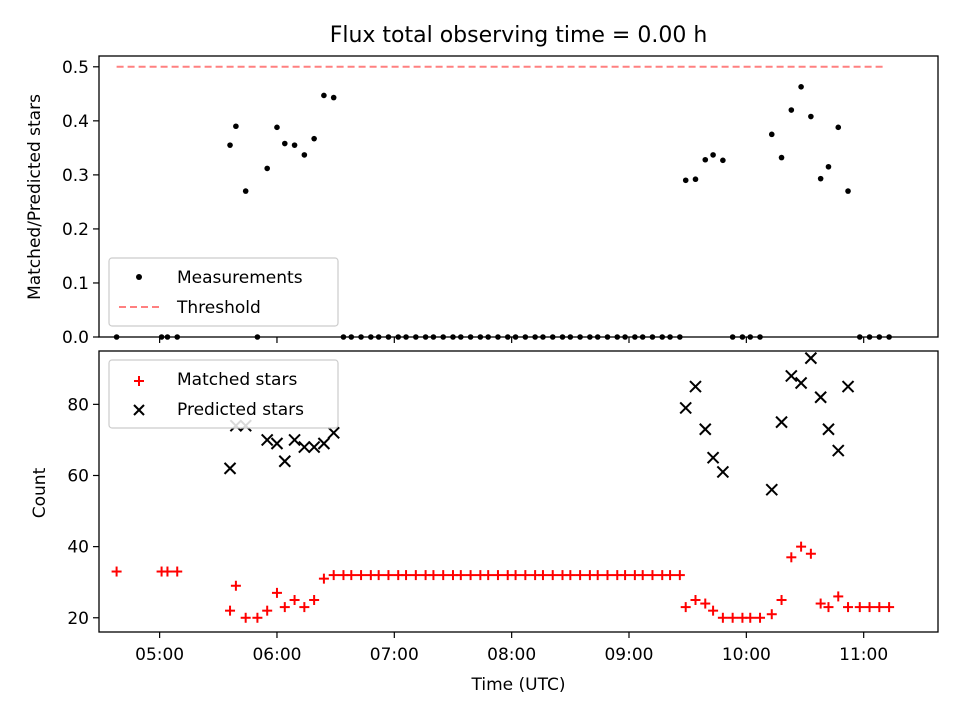 The image size is (960, 724). I want to click on legend-predicted-marker, so click(139, 410).